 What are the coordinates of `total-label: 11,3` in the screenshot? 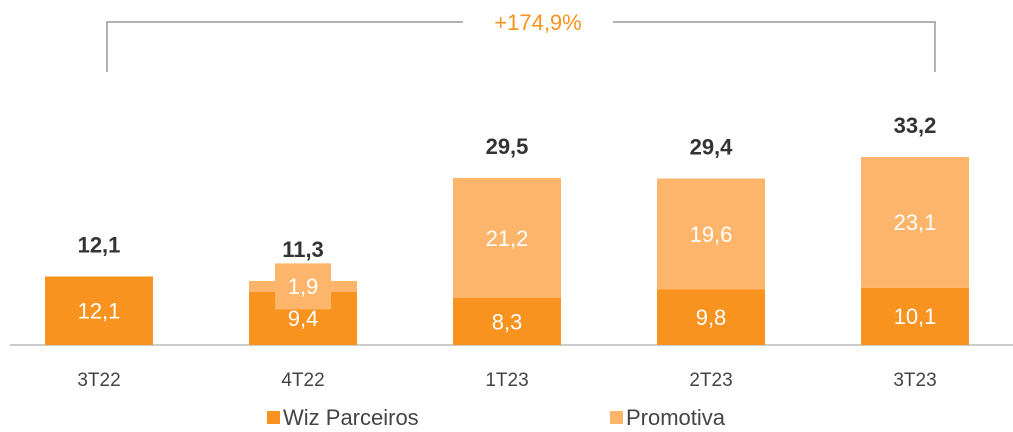 It's located at (303, 249).